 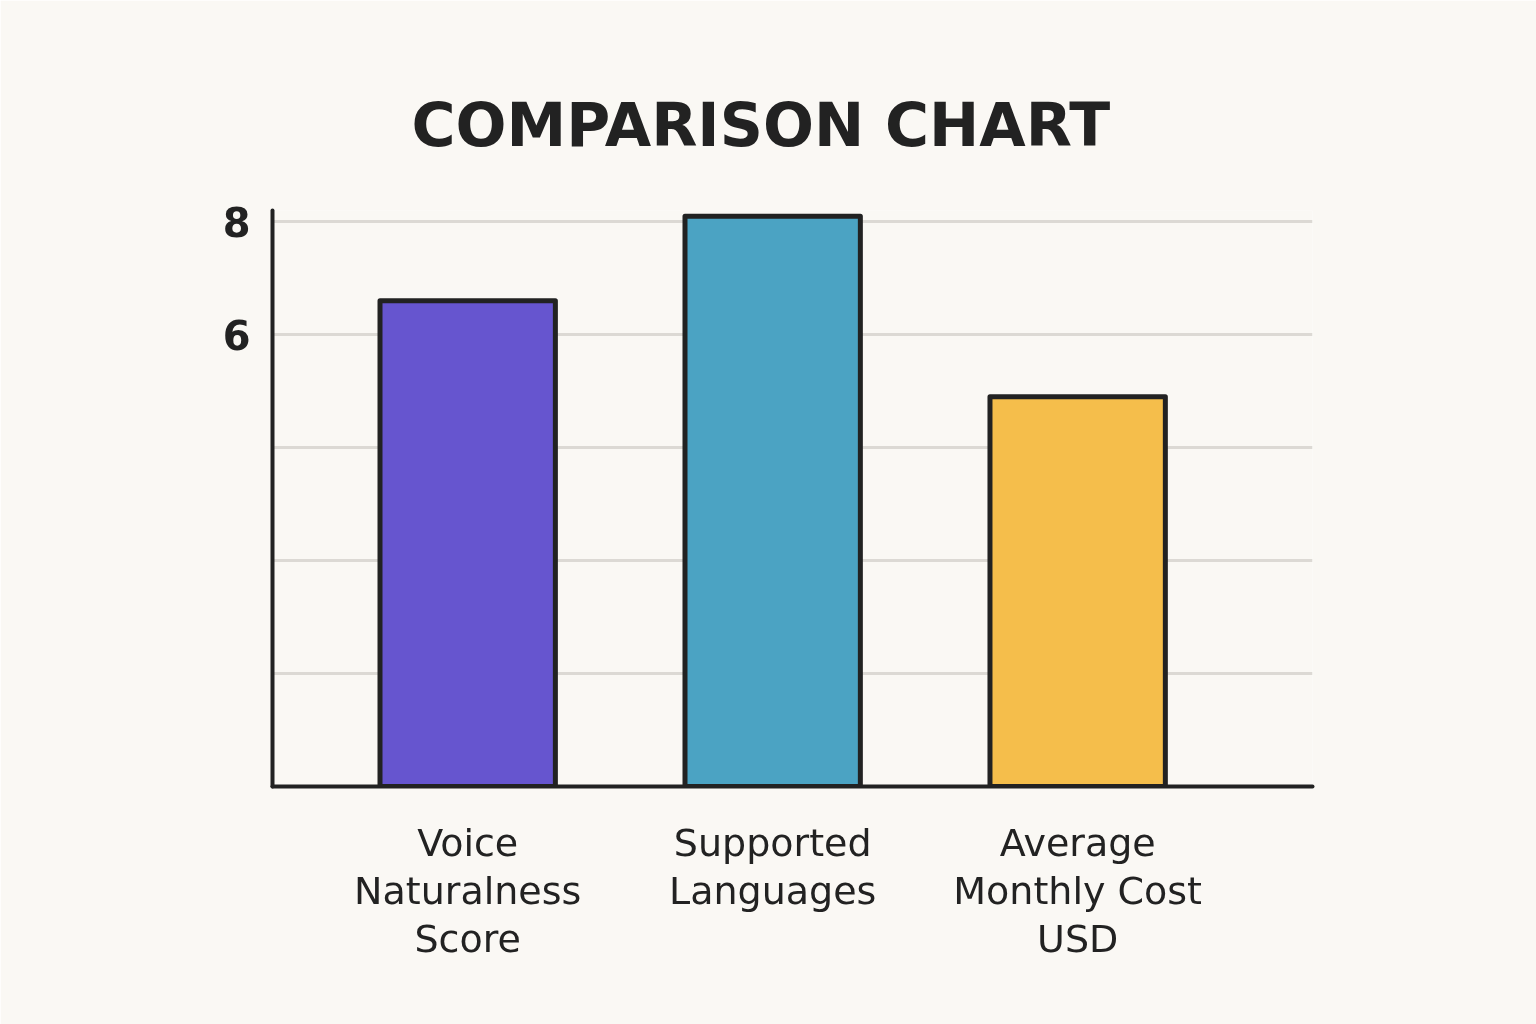 What do you see at coordinates (1078, 891) in the screenshot?
I see `x-tick-label: Average Monthly Cost USD` at bounding box center [1078, 891].